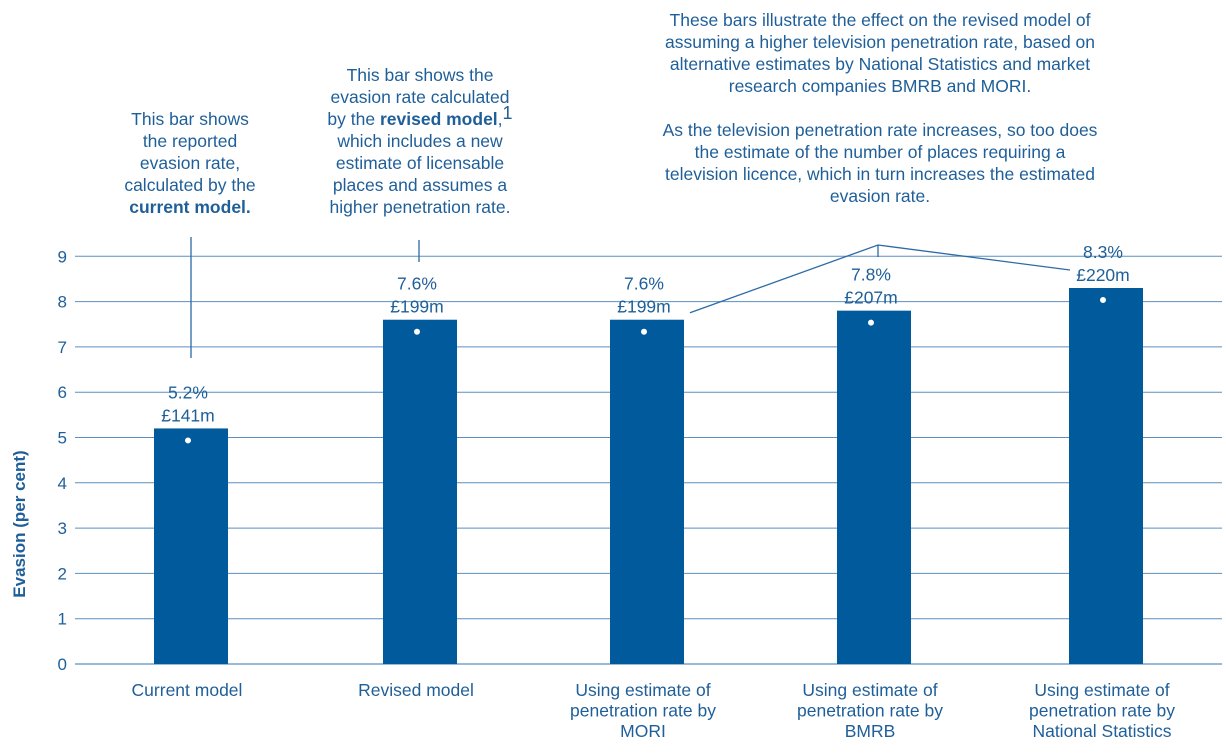 Image resolution: width=1226 pixels, height=755 pixels. I want to click on annotation-current-line4: calculated by the, so click(190, 185).